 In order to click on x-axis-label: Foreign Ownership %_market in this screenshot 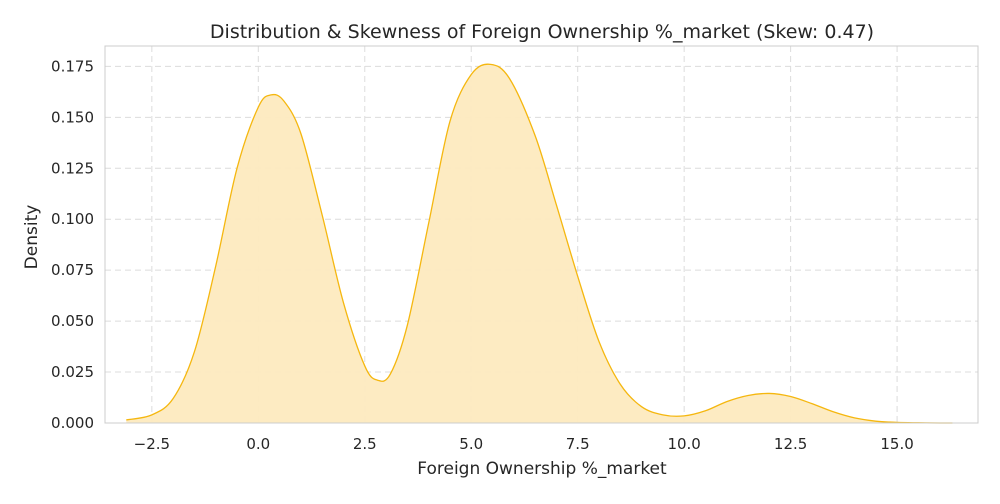, I will do `click(542, 469)`.